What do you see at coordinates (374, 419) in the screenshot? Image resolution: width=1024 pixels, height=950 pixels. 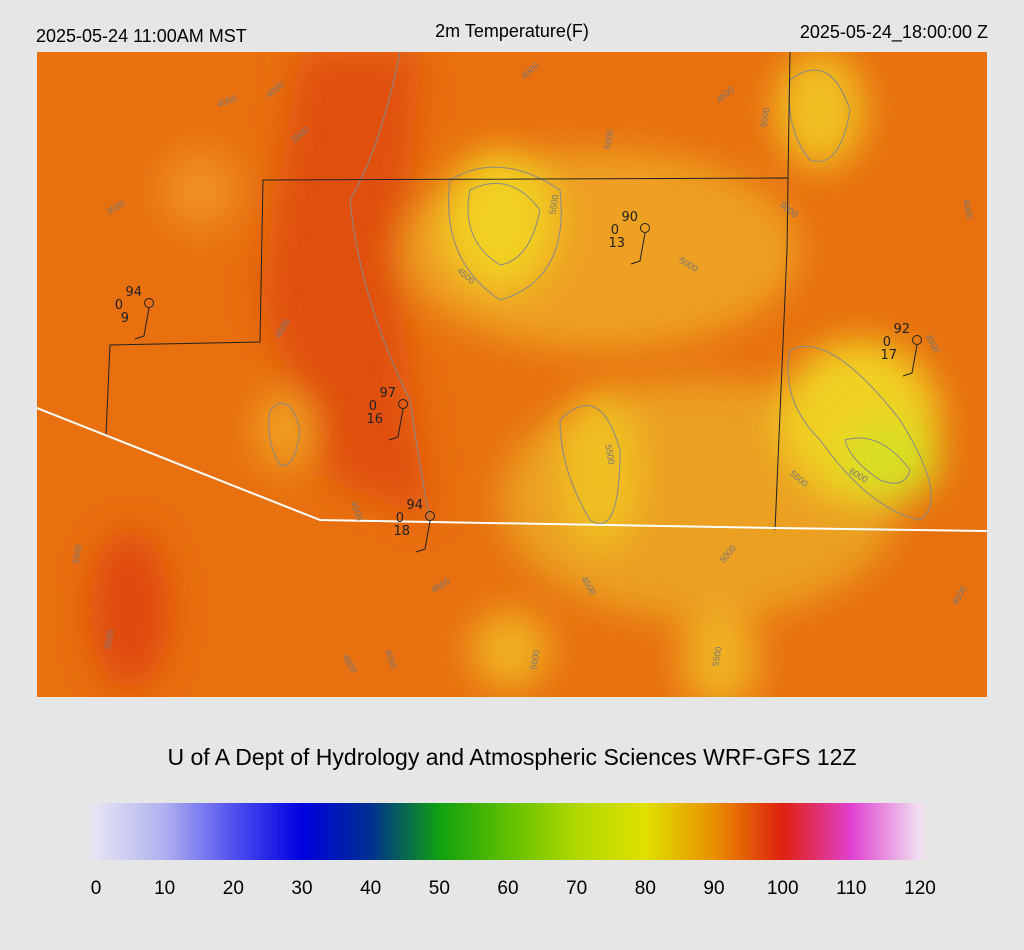 I see `station-dewpoint: 16` at bounding box center [374, 419].